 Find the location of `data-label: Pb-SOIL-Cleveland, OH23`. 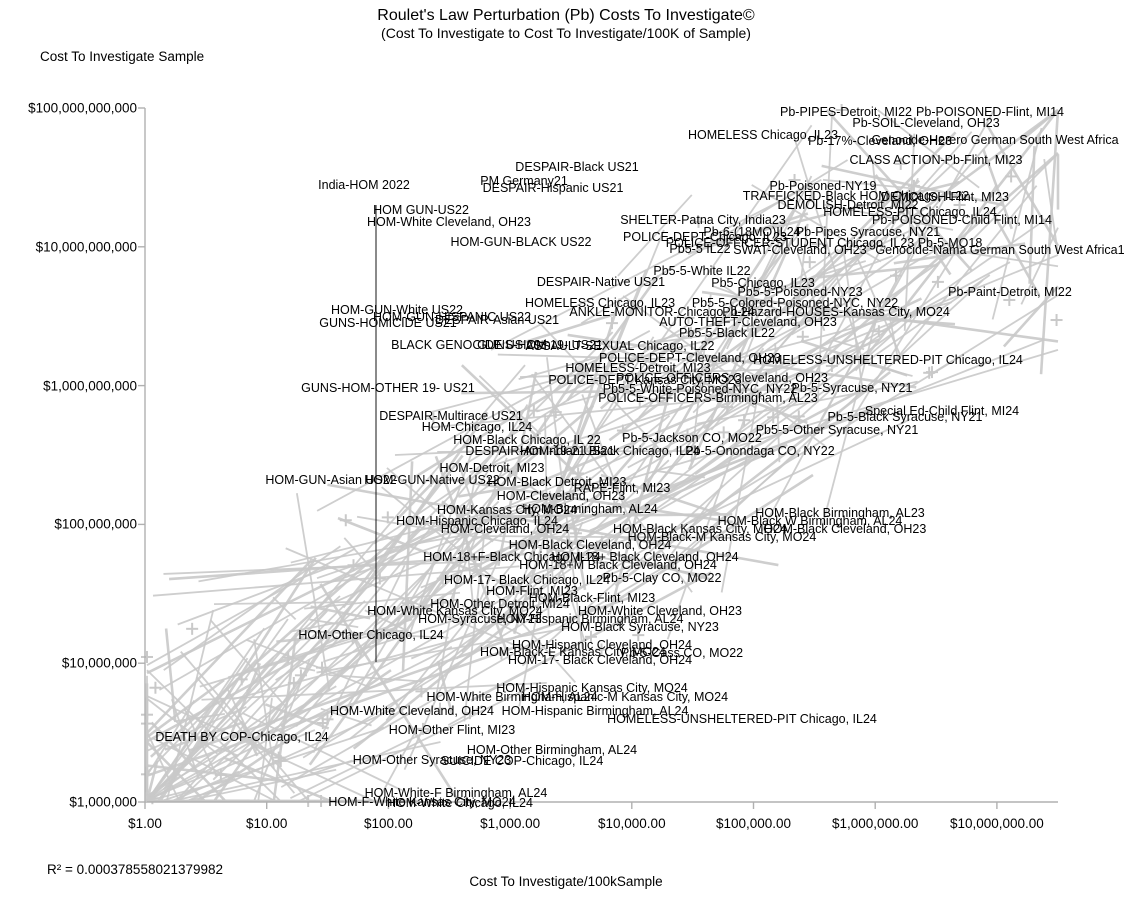

data-label: Pb-SOIL-Cleveland, OH23 is located at coordinates (926, 123).